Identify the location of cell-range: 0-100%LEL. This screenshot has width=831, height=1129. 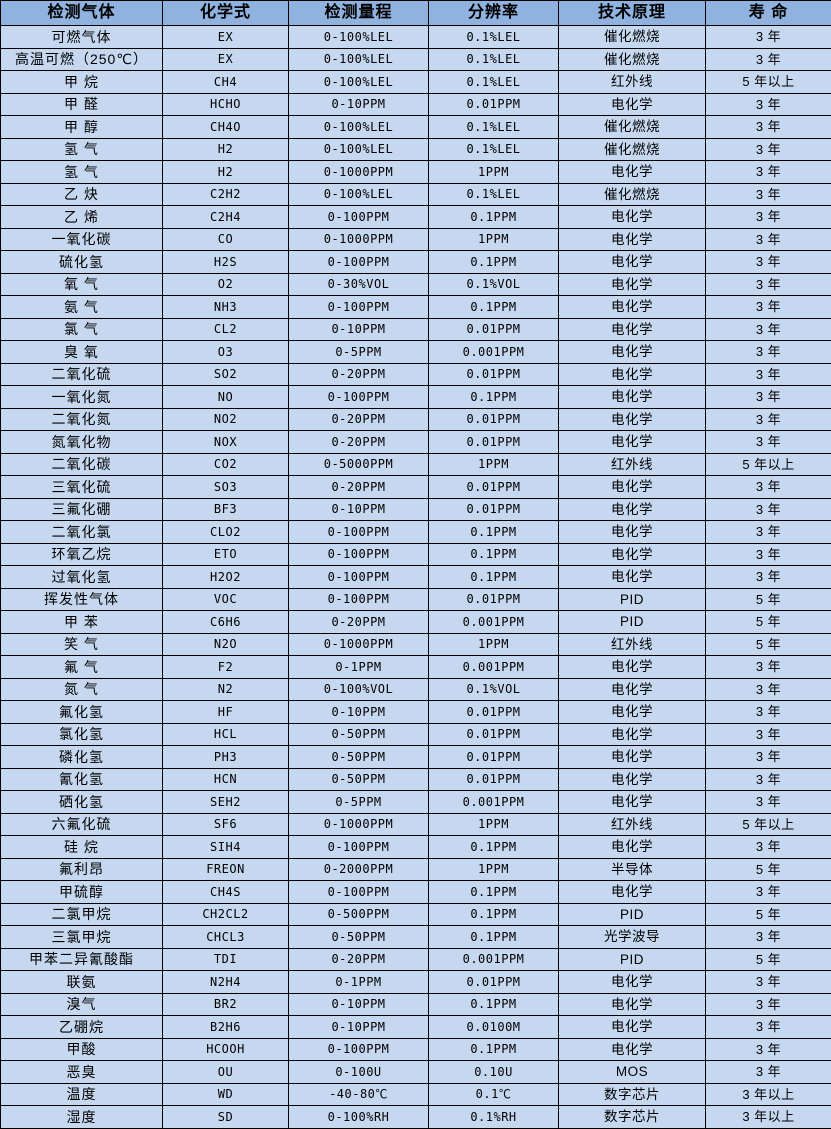
(359, 127).